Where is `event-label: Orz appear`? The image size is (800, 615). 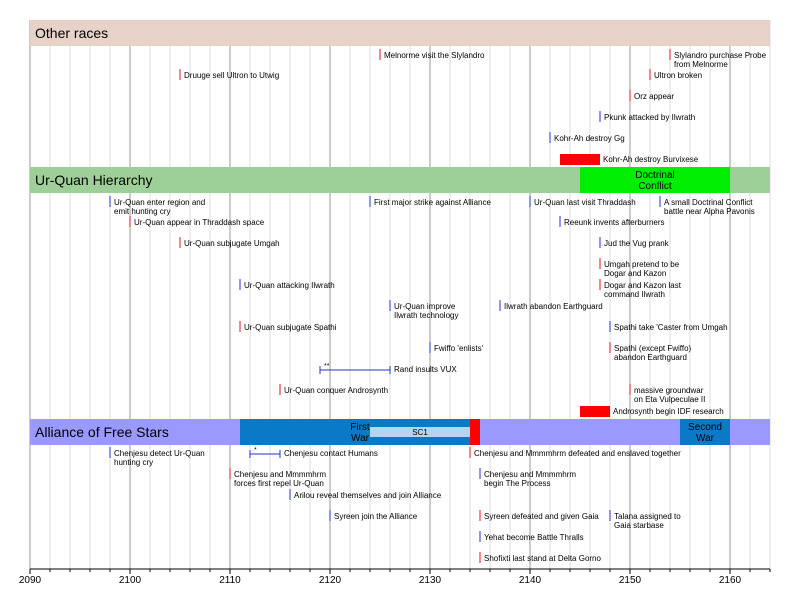 event-label: Orz appear is located at coordinates (654, 96).